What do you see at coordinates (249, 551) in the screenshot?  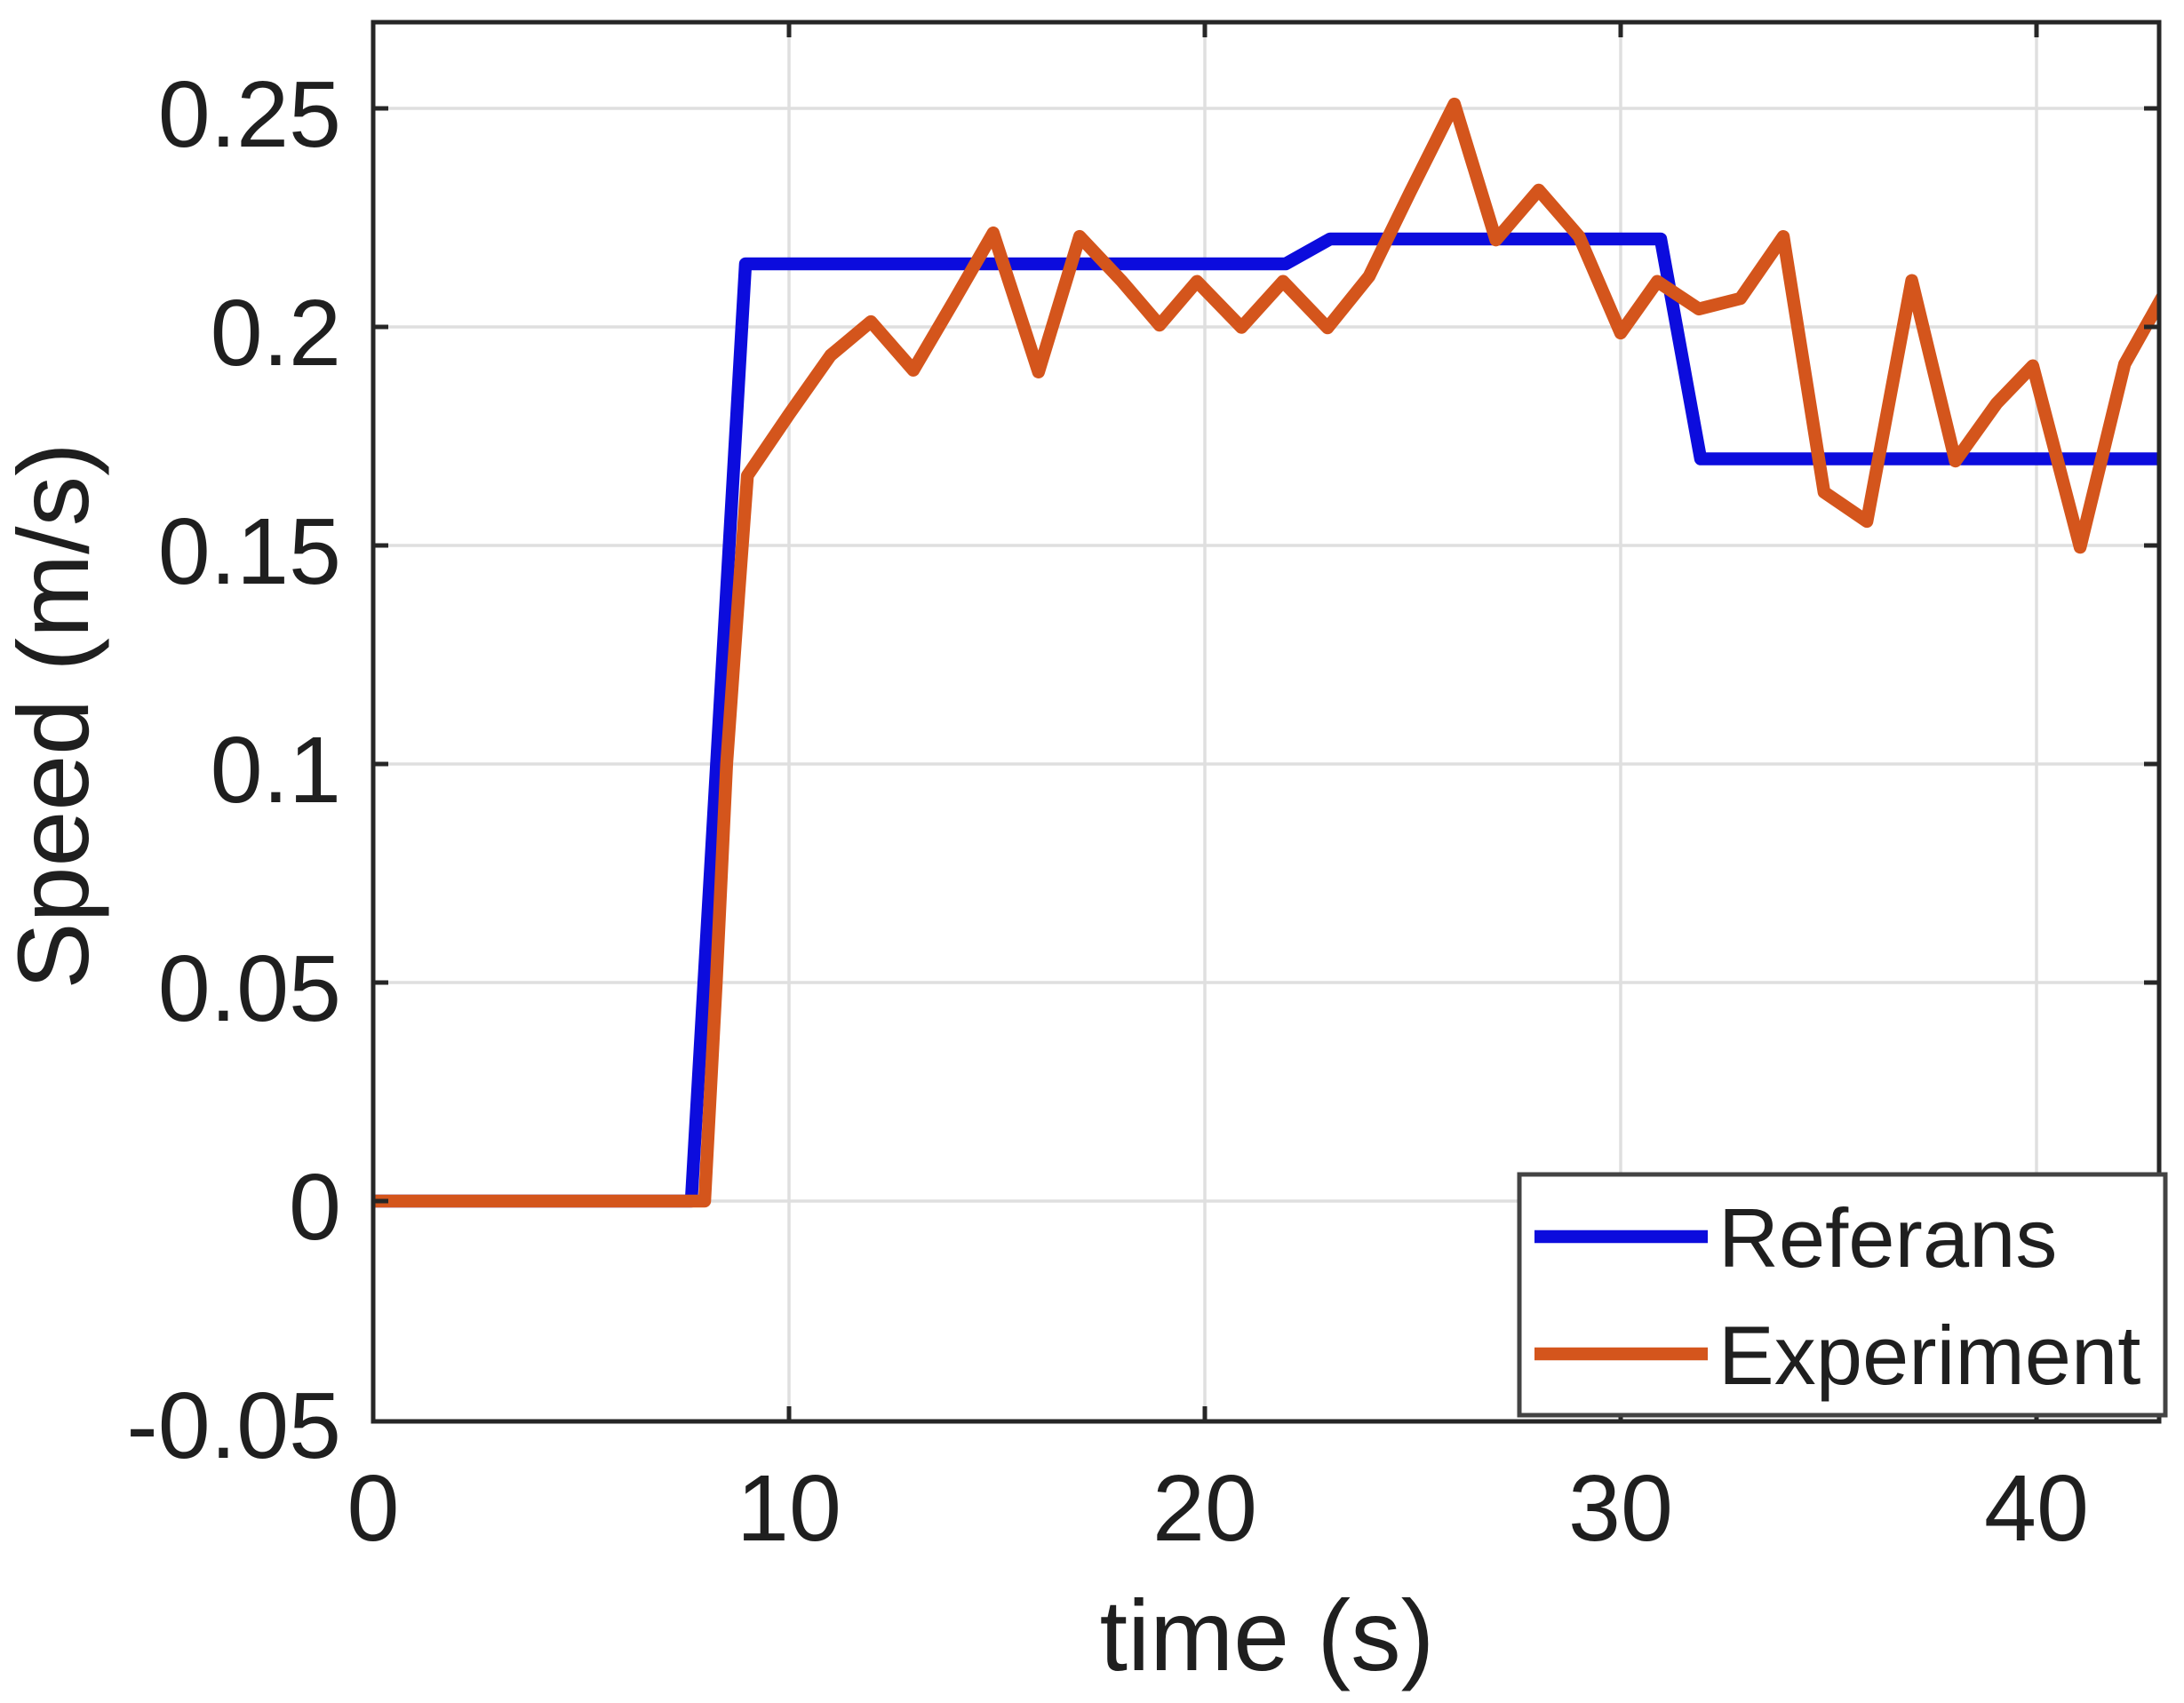 I see `svg-text: 0.15` at bounding box center [249, 551].